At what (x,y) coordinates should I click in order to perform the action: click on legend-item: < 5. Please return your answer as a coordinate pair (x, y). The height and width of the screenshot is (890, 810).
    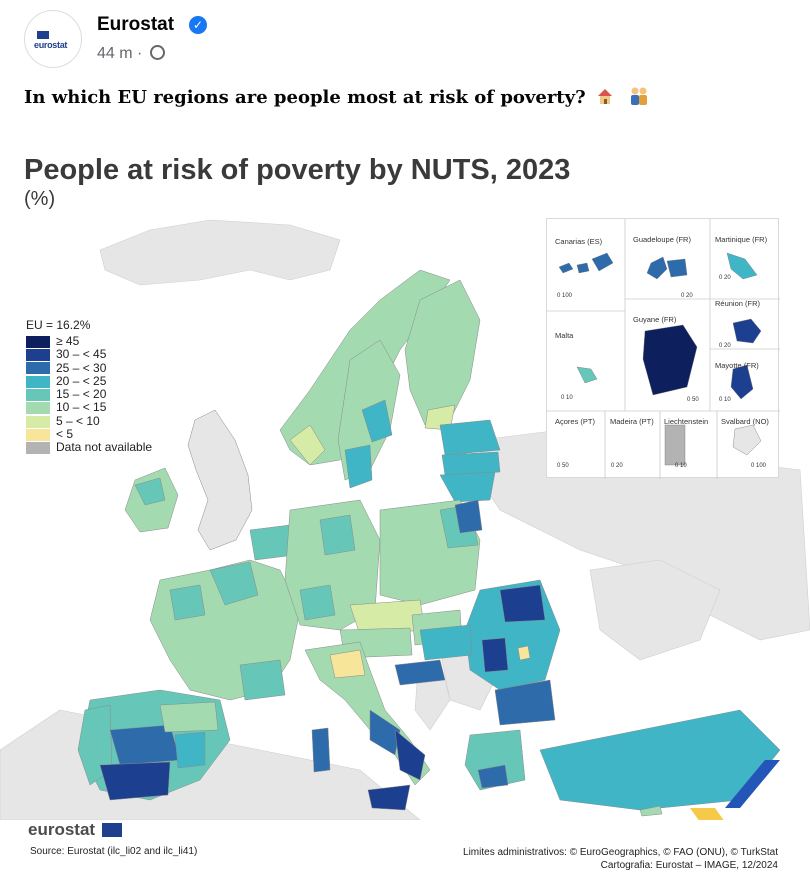
    Looking at the image, I should click on (89, 434).